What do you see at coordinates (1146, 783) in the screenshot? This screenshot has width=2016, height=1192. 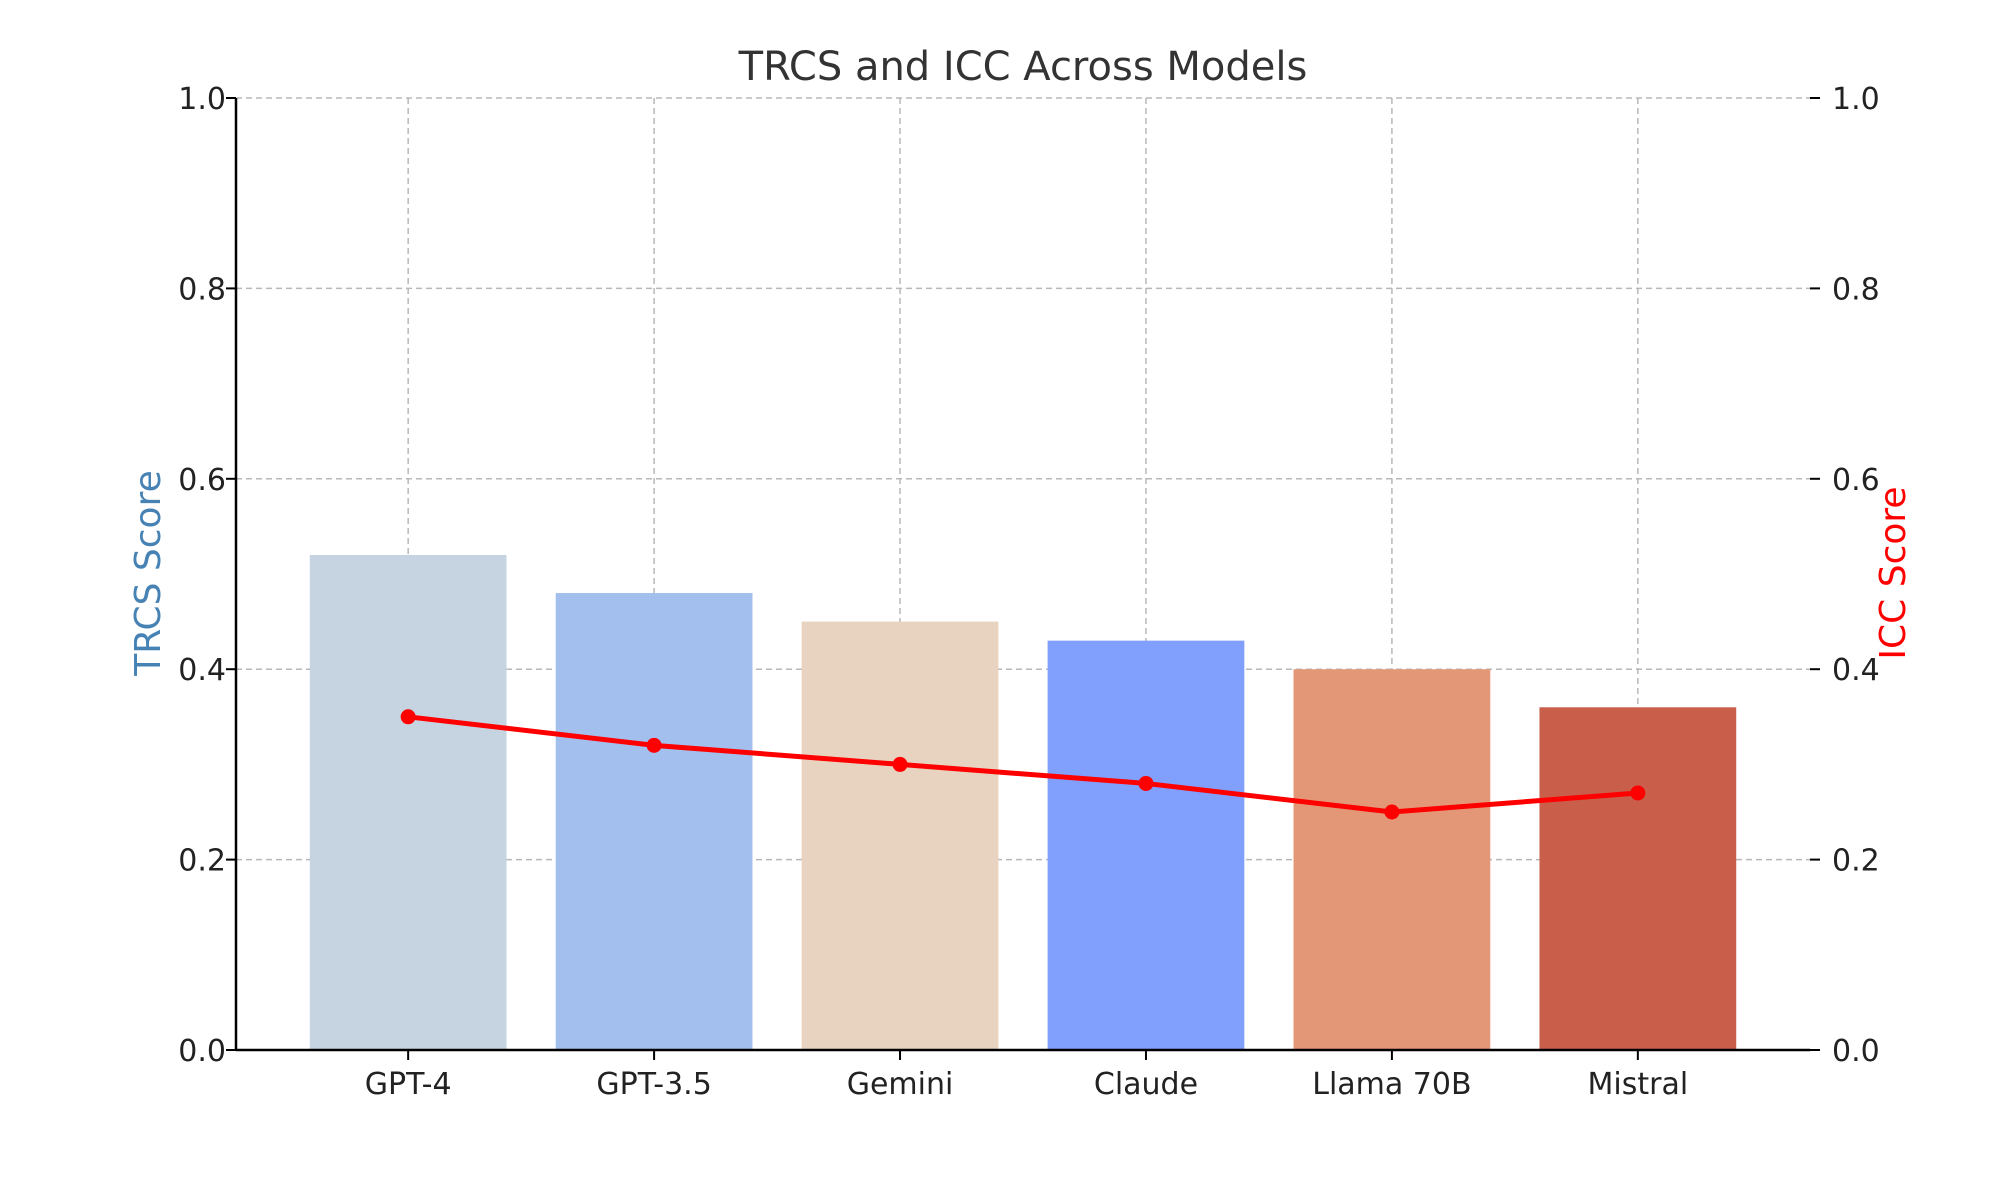 I see `icc-point-claude` at bounding box center [1146, 783].